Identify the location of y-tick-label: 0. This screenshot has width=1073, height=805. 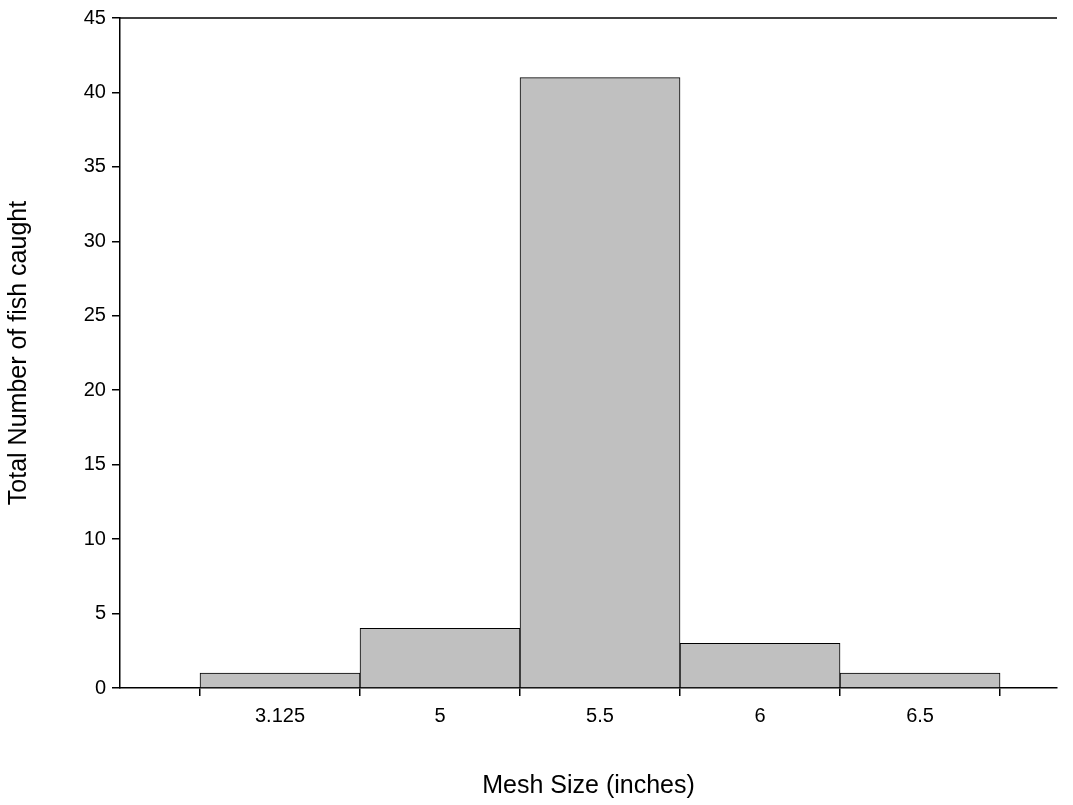
(100, 686).